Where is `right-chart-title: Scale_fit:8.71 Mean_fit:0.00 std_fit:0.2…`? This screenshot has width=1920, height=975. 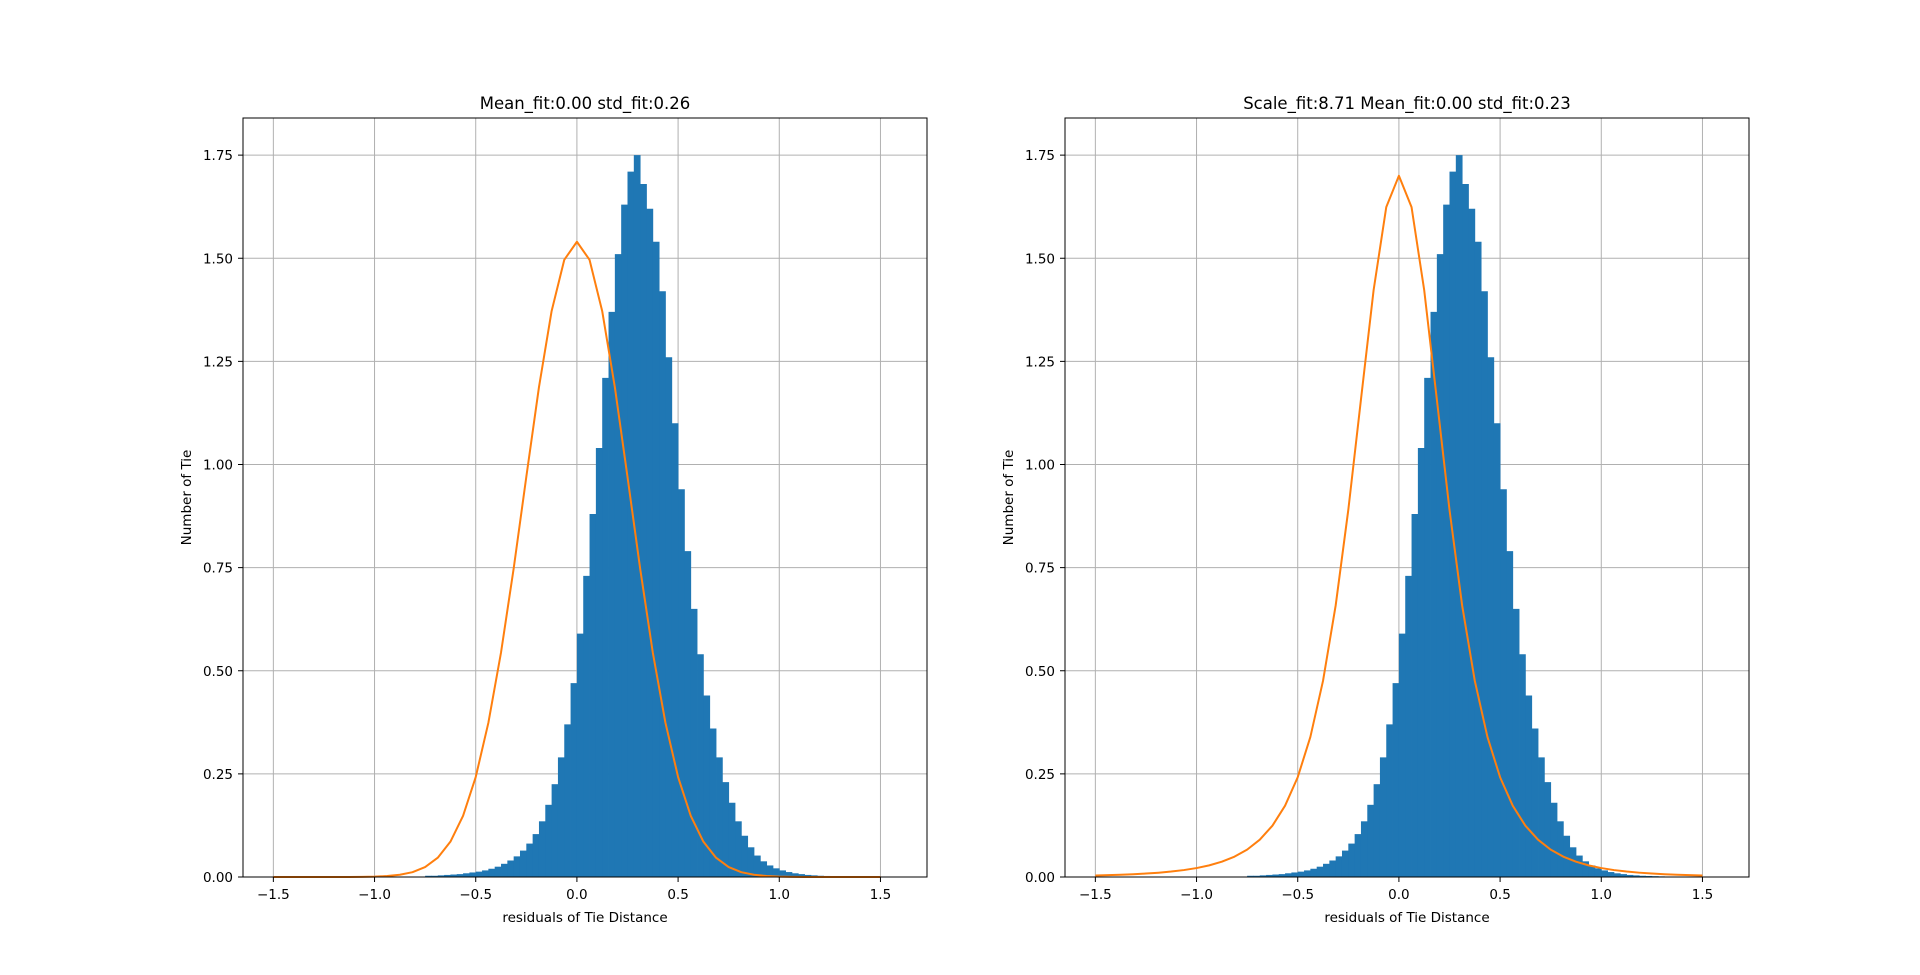 right-chart-title: Scale_fit:8.71 Mean_fit:0.00 std_fit:0.2… is located at coordinates (1407, 104).